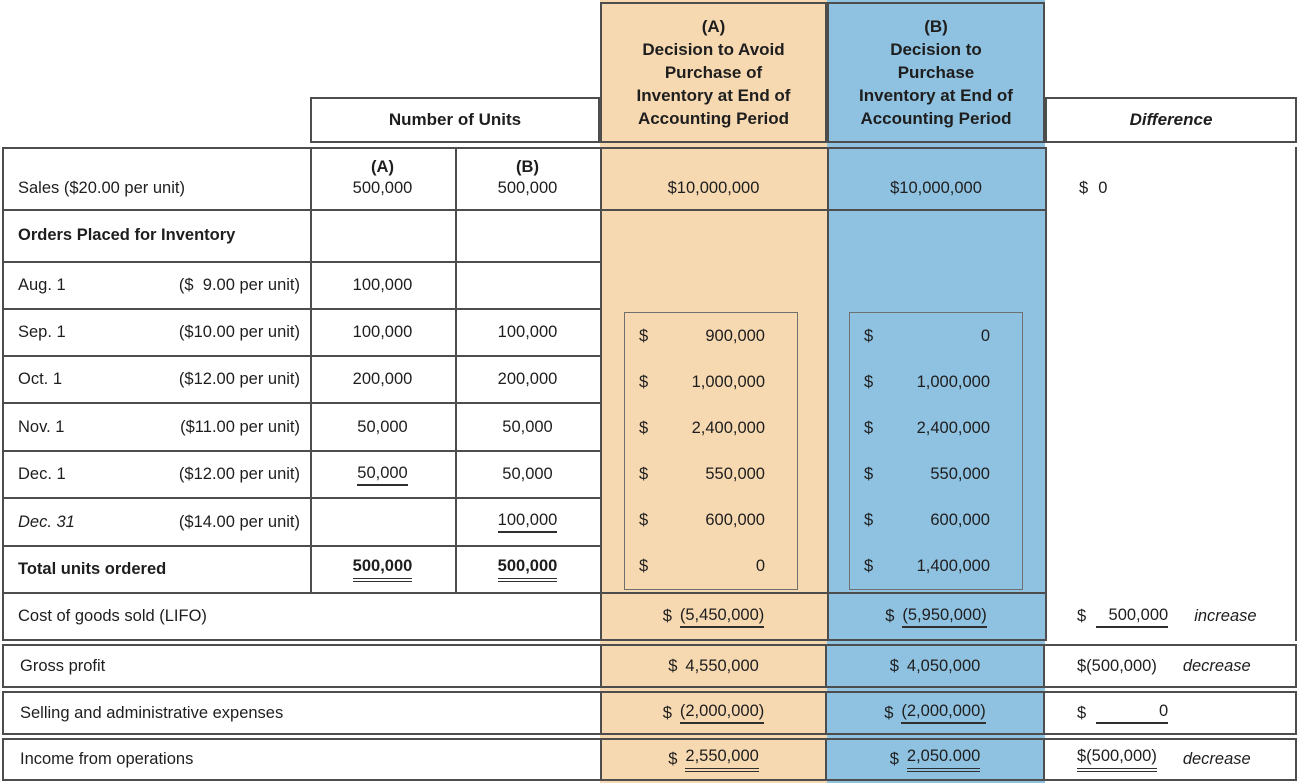 The height and width of the screenshot is (783, 1300). I want to click on sales-diff-amount: 0, so click(1103, 188).